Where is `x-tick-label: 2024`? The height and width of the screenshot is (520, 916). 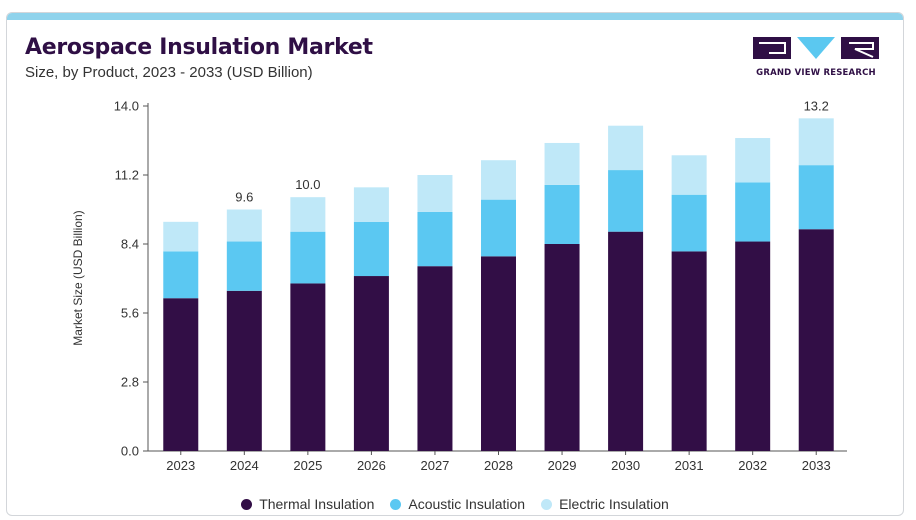
x-tick-label: 2024 is located at coordinates (244, 465).